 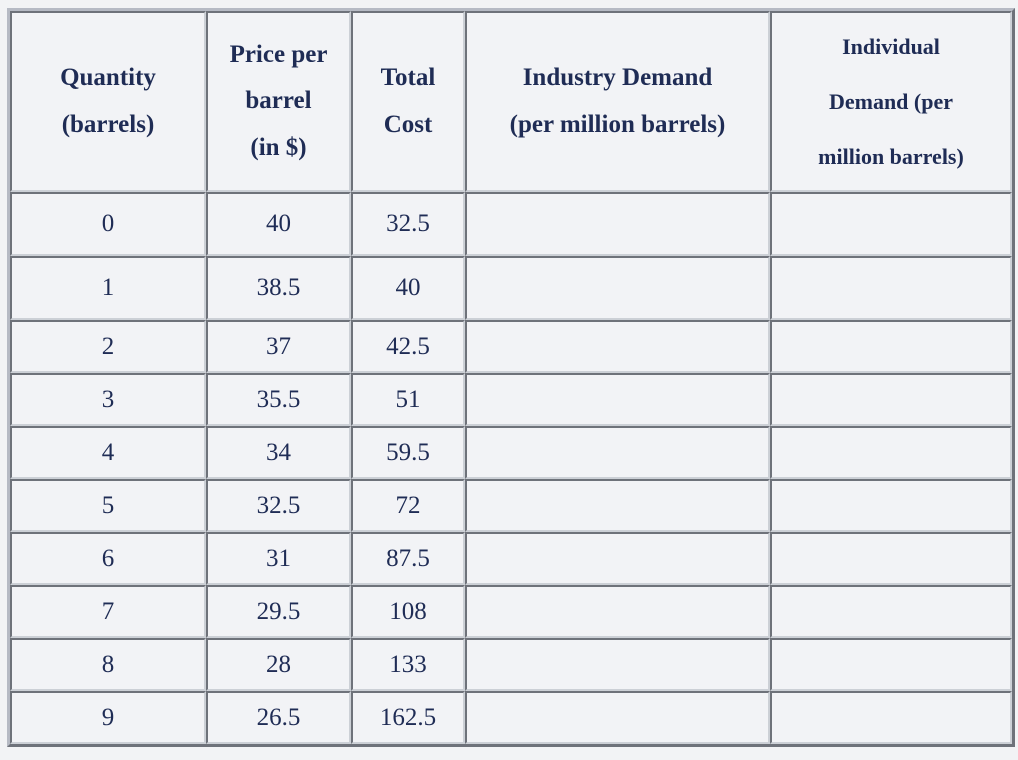 I want to click on table-row: 1 38.5 40, so click(x=511, y=288).